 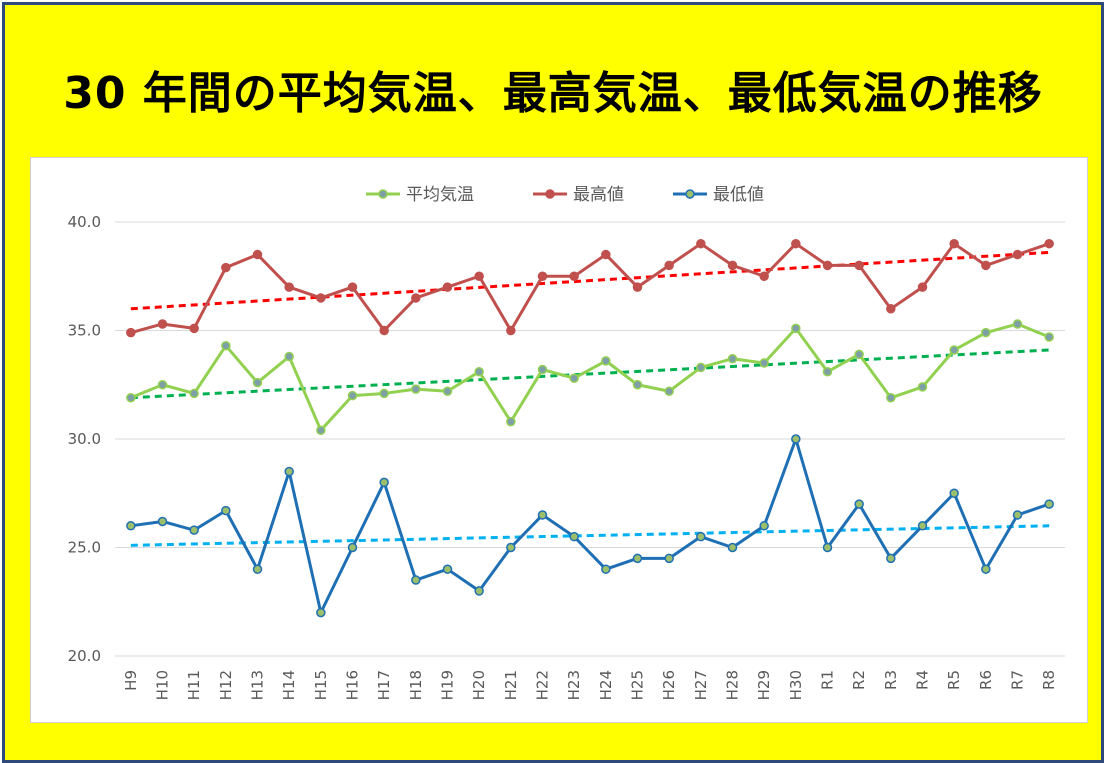 What do you see at coordinates (574, 685) in the screenshot?
I see `x-tick-label: H23` at bounding box center [574, 685].